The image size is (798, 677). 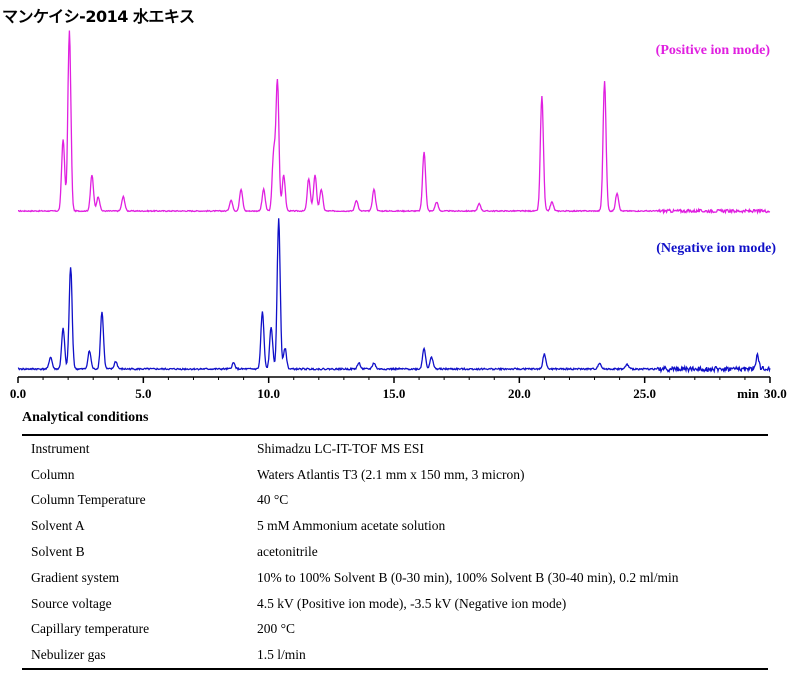 I want to click on conditions-heading: Analytical conditions, so click(x=85, y=417).